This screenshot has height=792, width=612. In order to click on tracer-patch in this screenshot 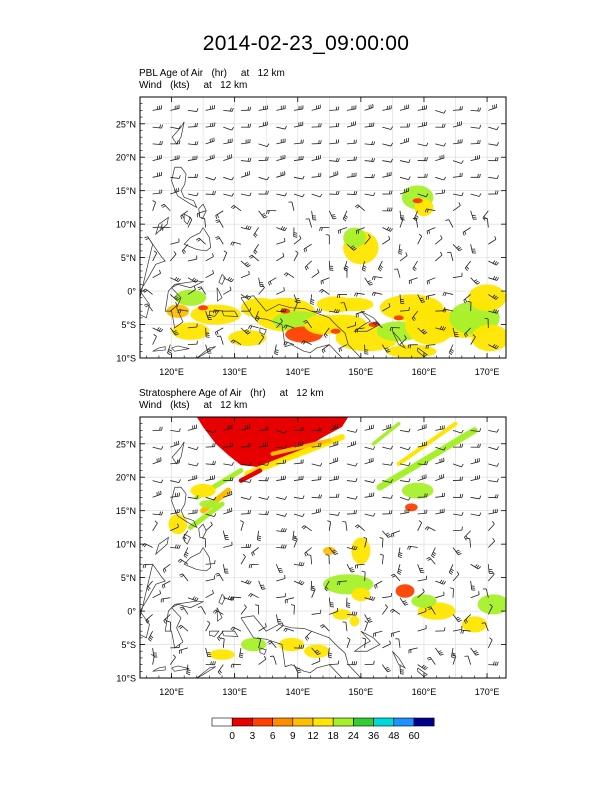, I will do `click(247, 337)`.